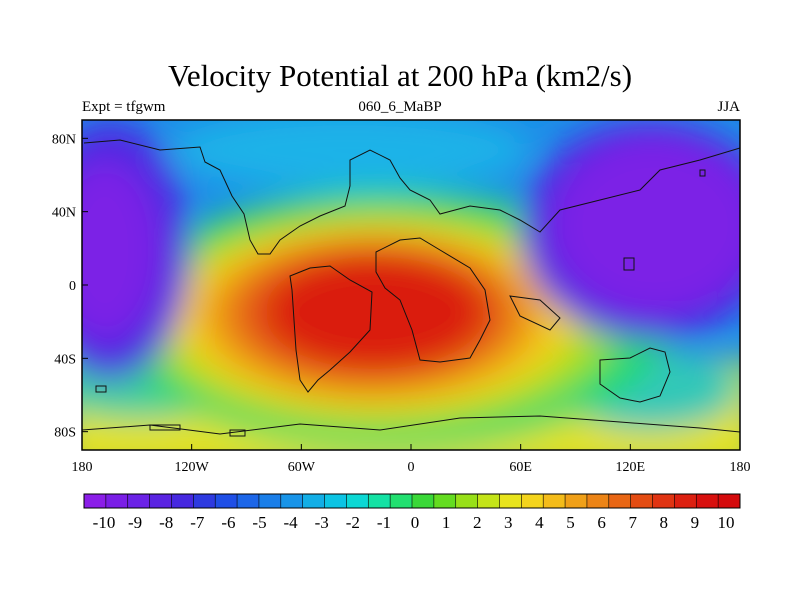  Describe the element at coordinates (291, 522) in the screenshot. I see `colorbar-label: -4` at that location.